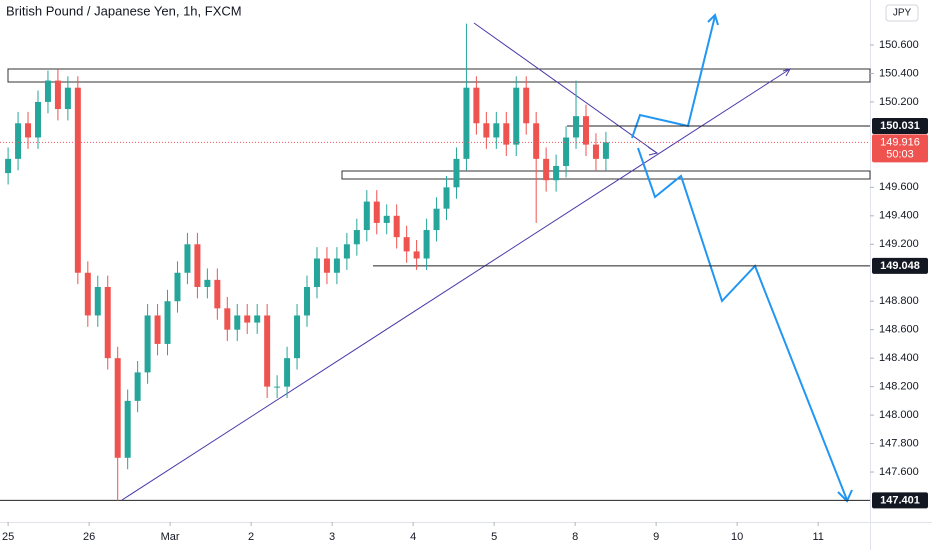 Image resolution: width=932 pixels, height=550 pixels. Describe the element at coordinates (899, 102) in the screenshot. I see `y-tick-label: 150.200` at that location.